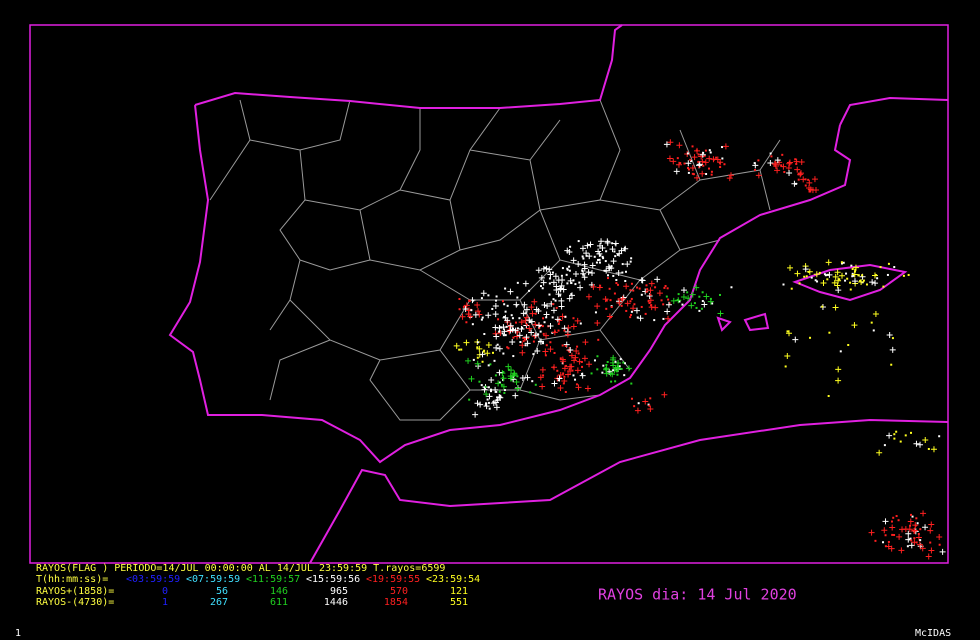 The height and width of the screenshot is (640, 980). Describe the element at coordinates (459, 591) in the screenshot. I see `count: 121` at that location.